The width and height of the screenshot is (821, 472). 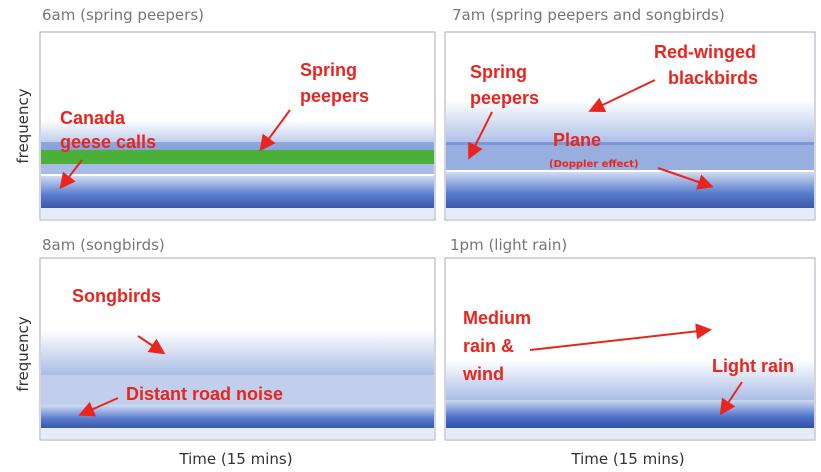 What do you see at coordinates (108, 142) in the screenshot?
I see `annotation: geese calls` at bounding box center [108, 142].